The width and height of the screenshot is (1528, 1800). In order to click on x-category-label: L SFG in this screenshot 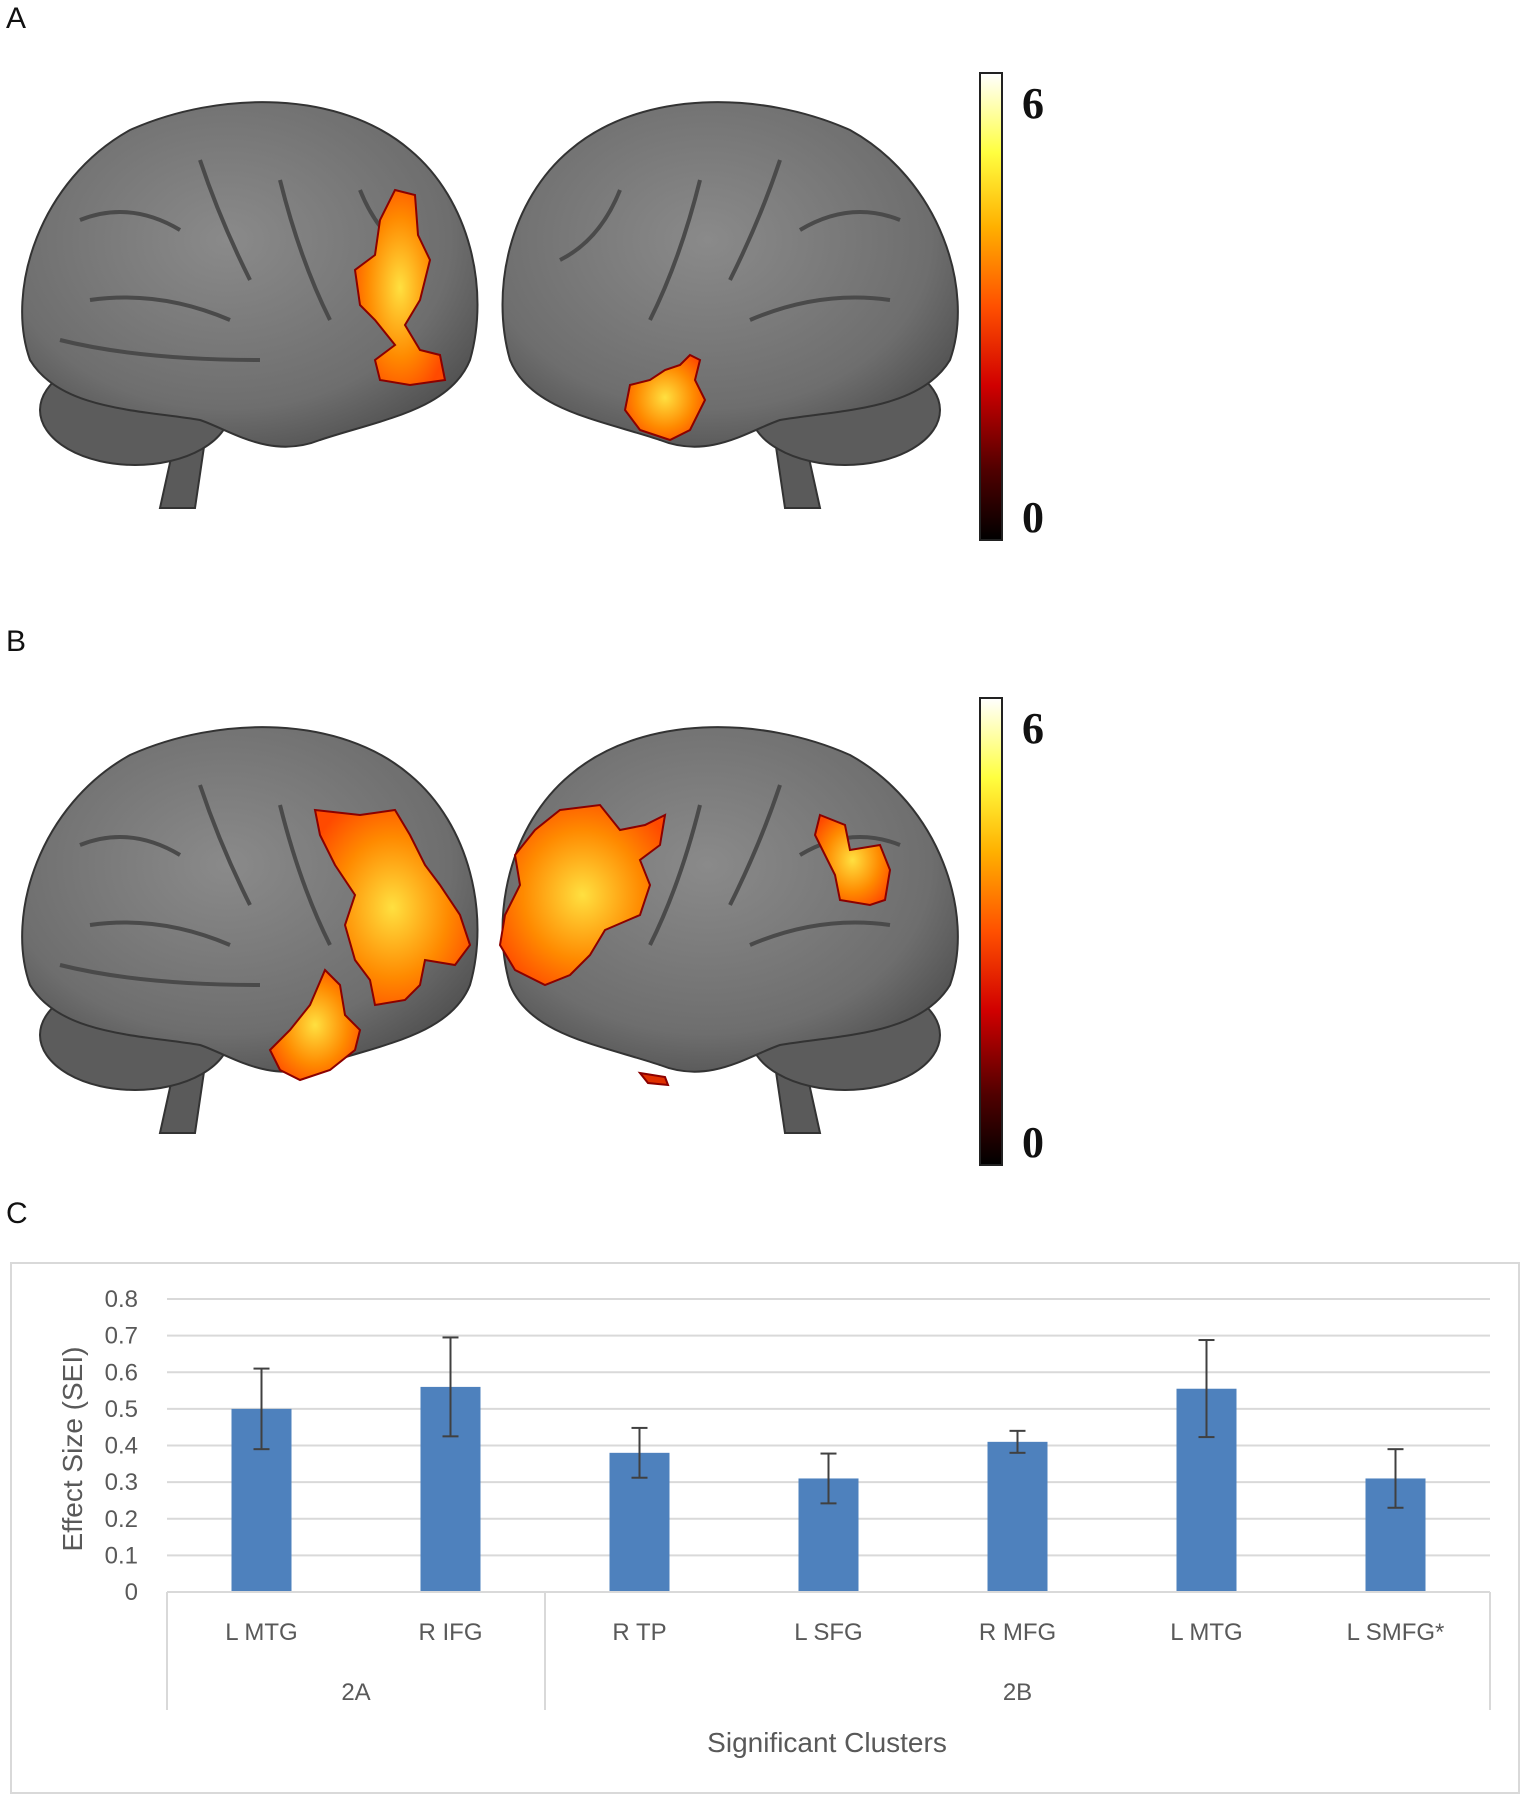, I will do `click(828, 1632)`.